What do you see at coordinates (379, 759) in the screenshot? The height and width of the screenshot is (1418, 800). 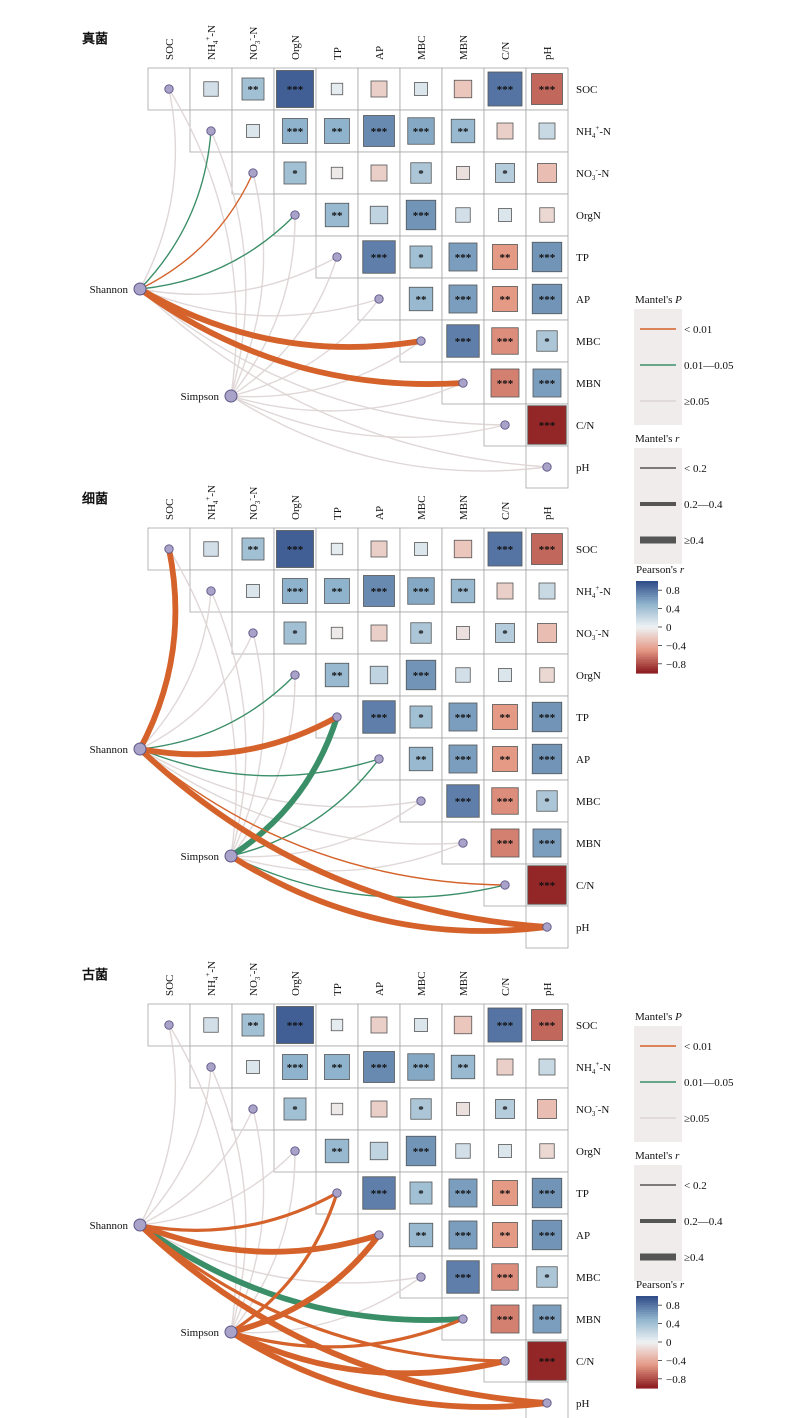 I see `endpoint-ap` at bounding box center [379, 759].